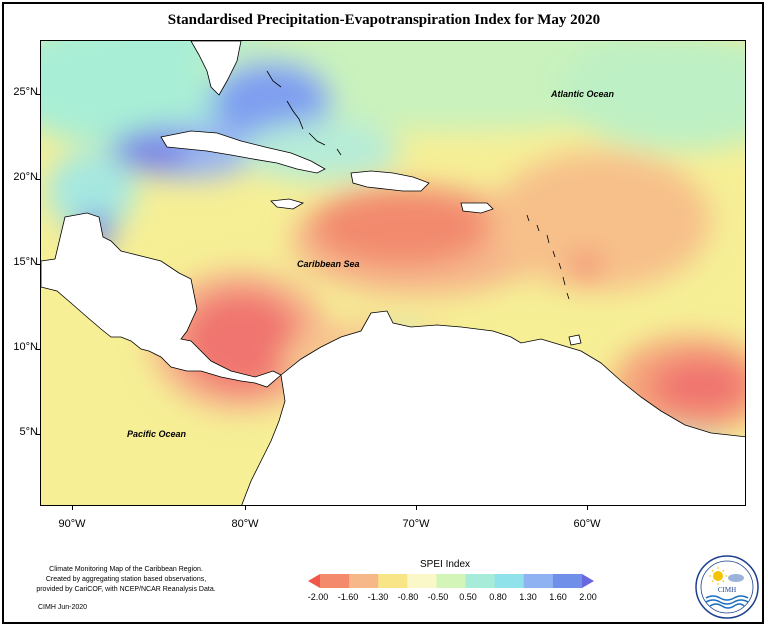  I want to click on legend-tick-label: -0.50, so click(438, 597).